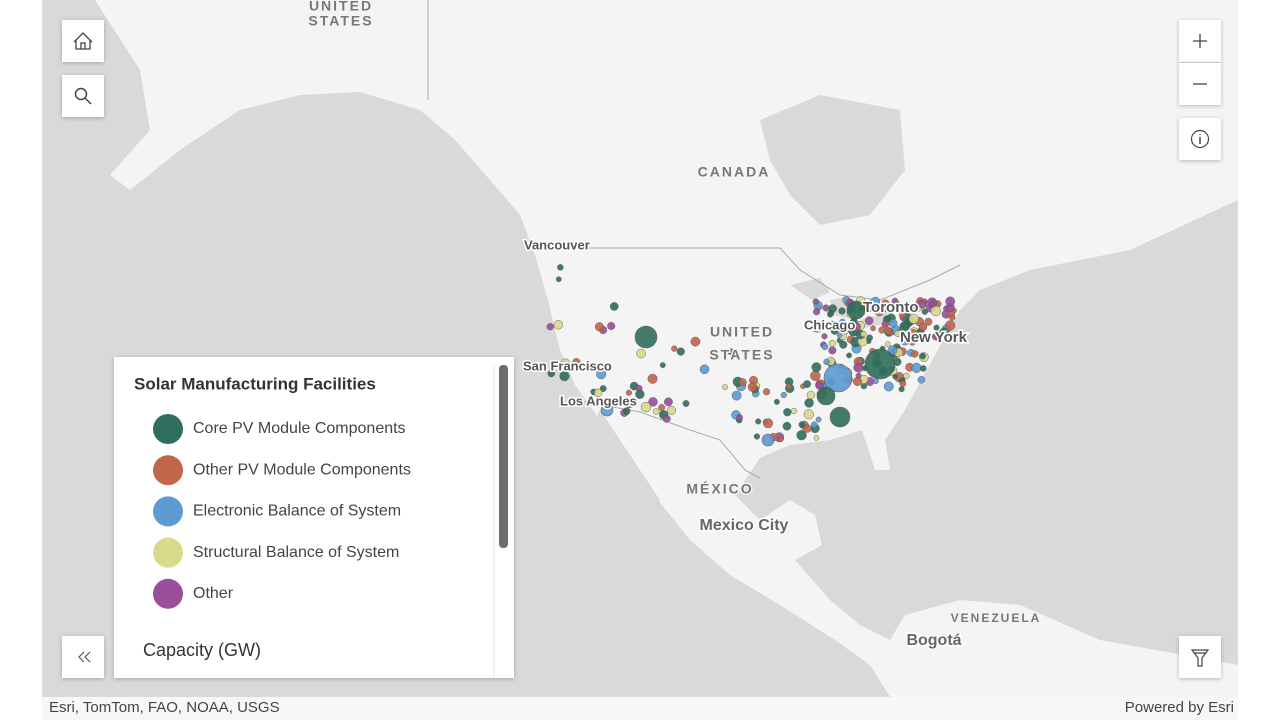  Describe the element at coordinates (503, 456) in the screenshot. I see `scrollbar` at that location.